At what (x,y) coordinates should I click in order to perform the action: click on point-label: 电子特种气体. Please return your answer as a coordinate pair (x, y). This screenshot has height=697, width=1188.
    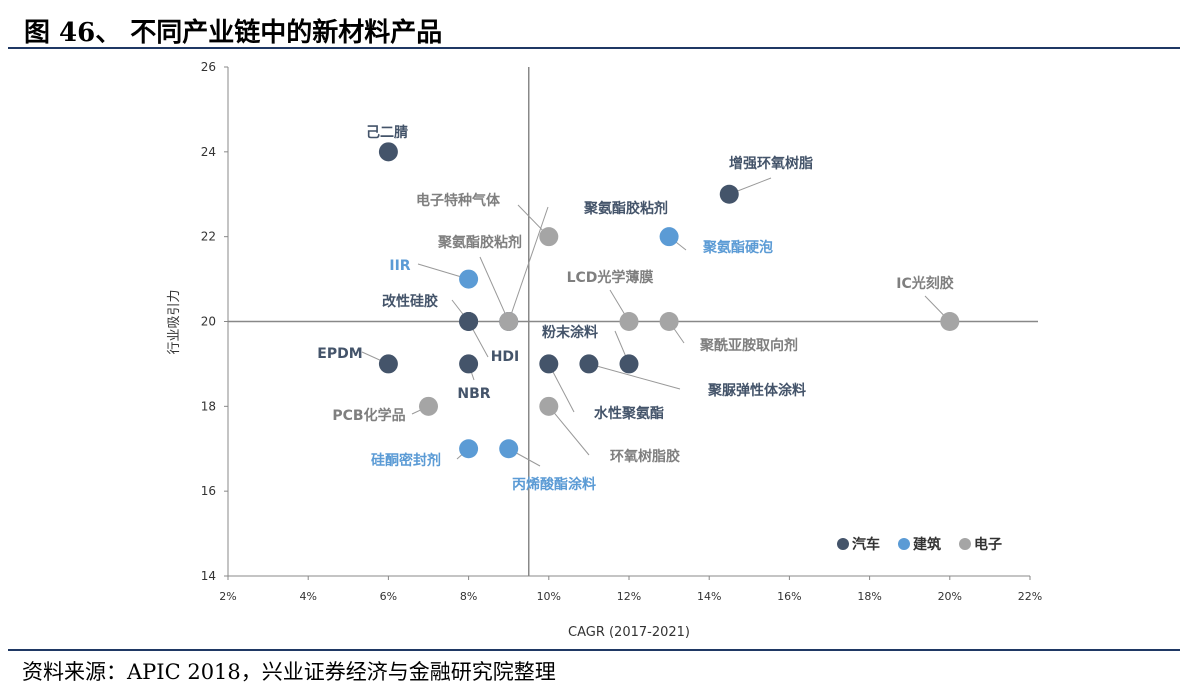
    Looking at the image, I should click on (458, 200).